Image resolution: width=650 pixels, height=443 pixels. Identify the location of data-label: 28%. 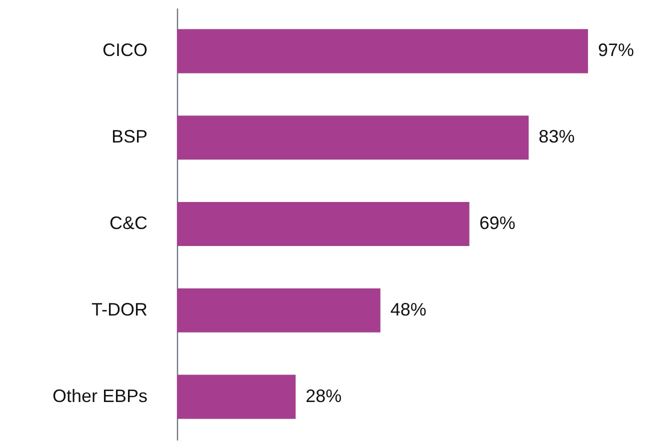
(324, 396).